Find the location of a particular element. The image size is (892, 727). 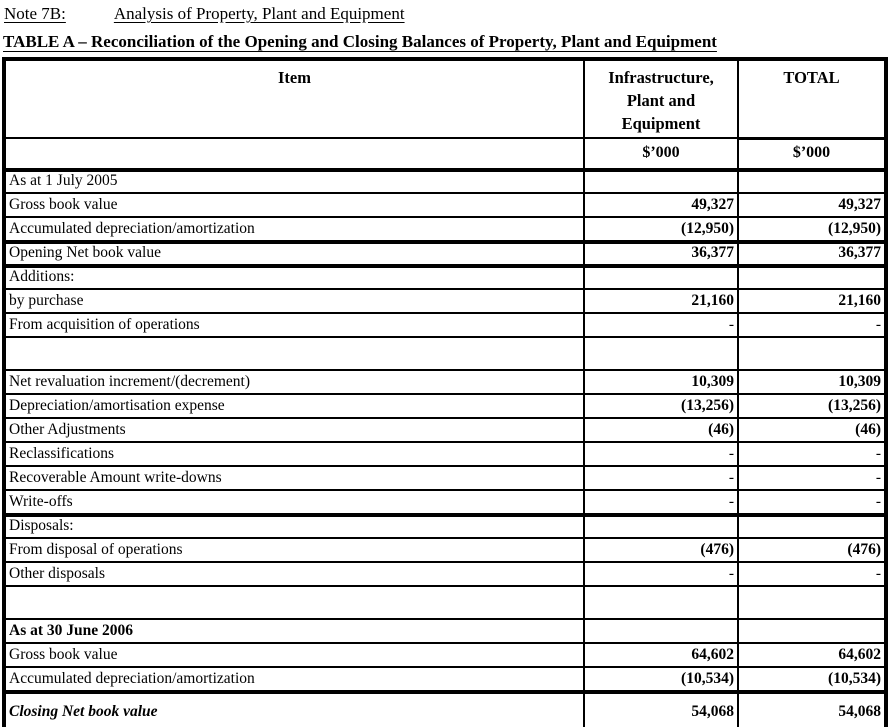

row-item-label: From acquisition of operations is located at coordinates (294, 324).